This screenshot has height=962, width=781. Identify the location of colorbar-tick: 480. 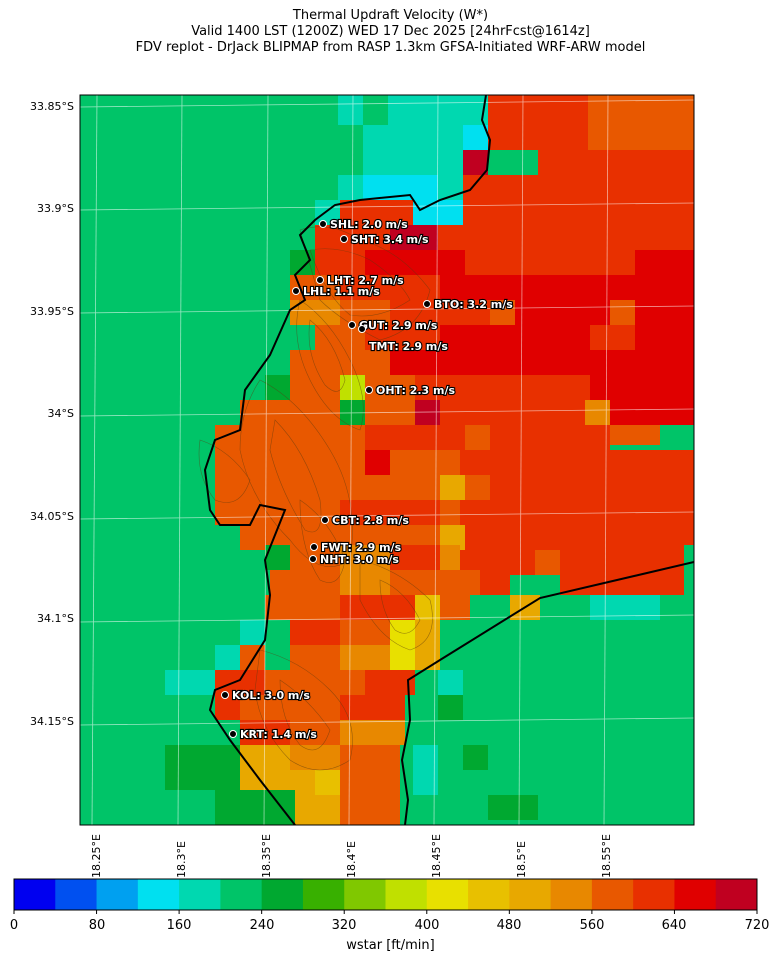
(509, 925).